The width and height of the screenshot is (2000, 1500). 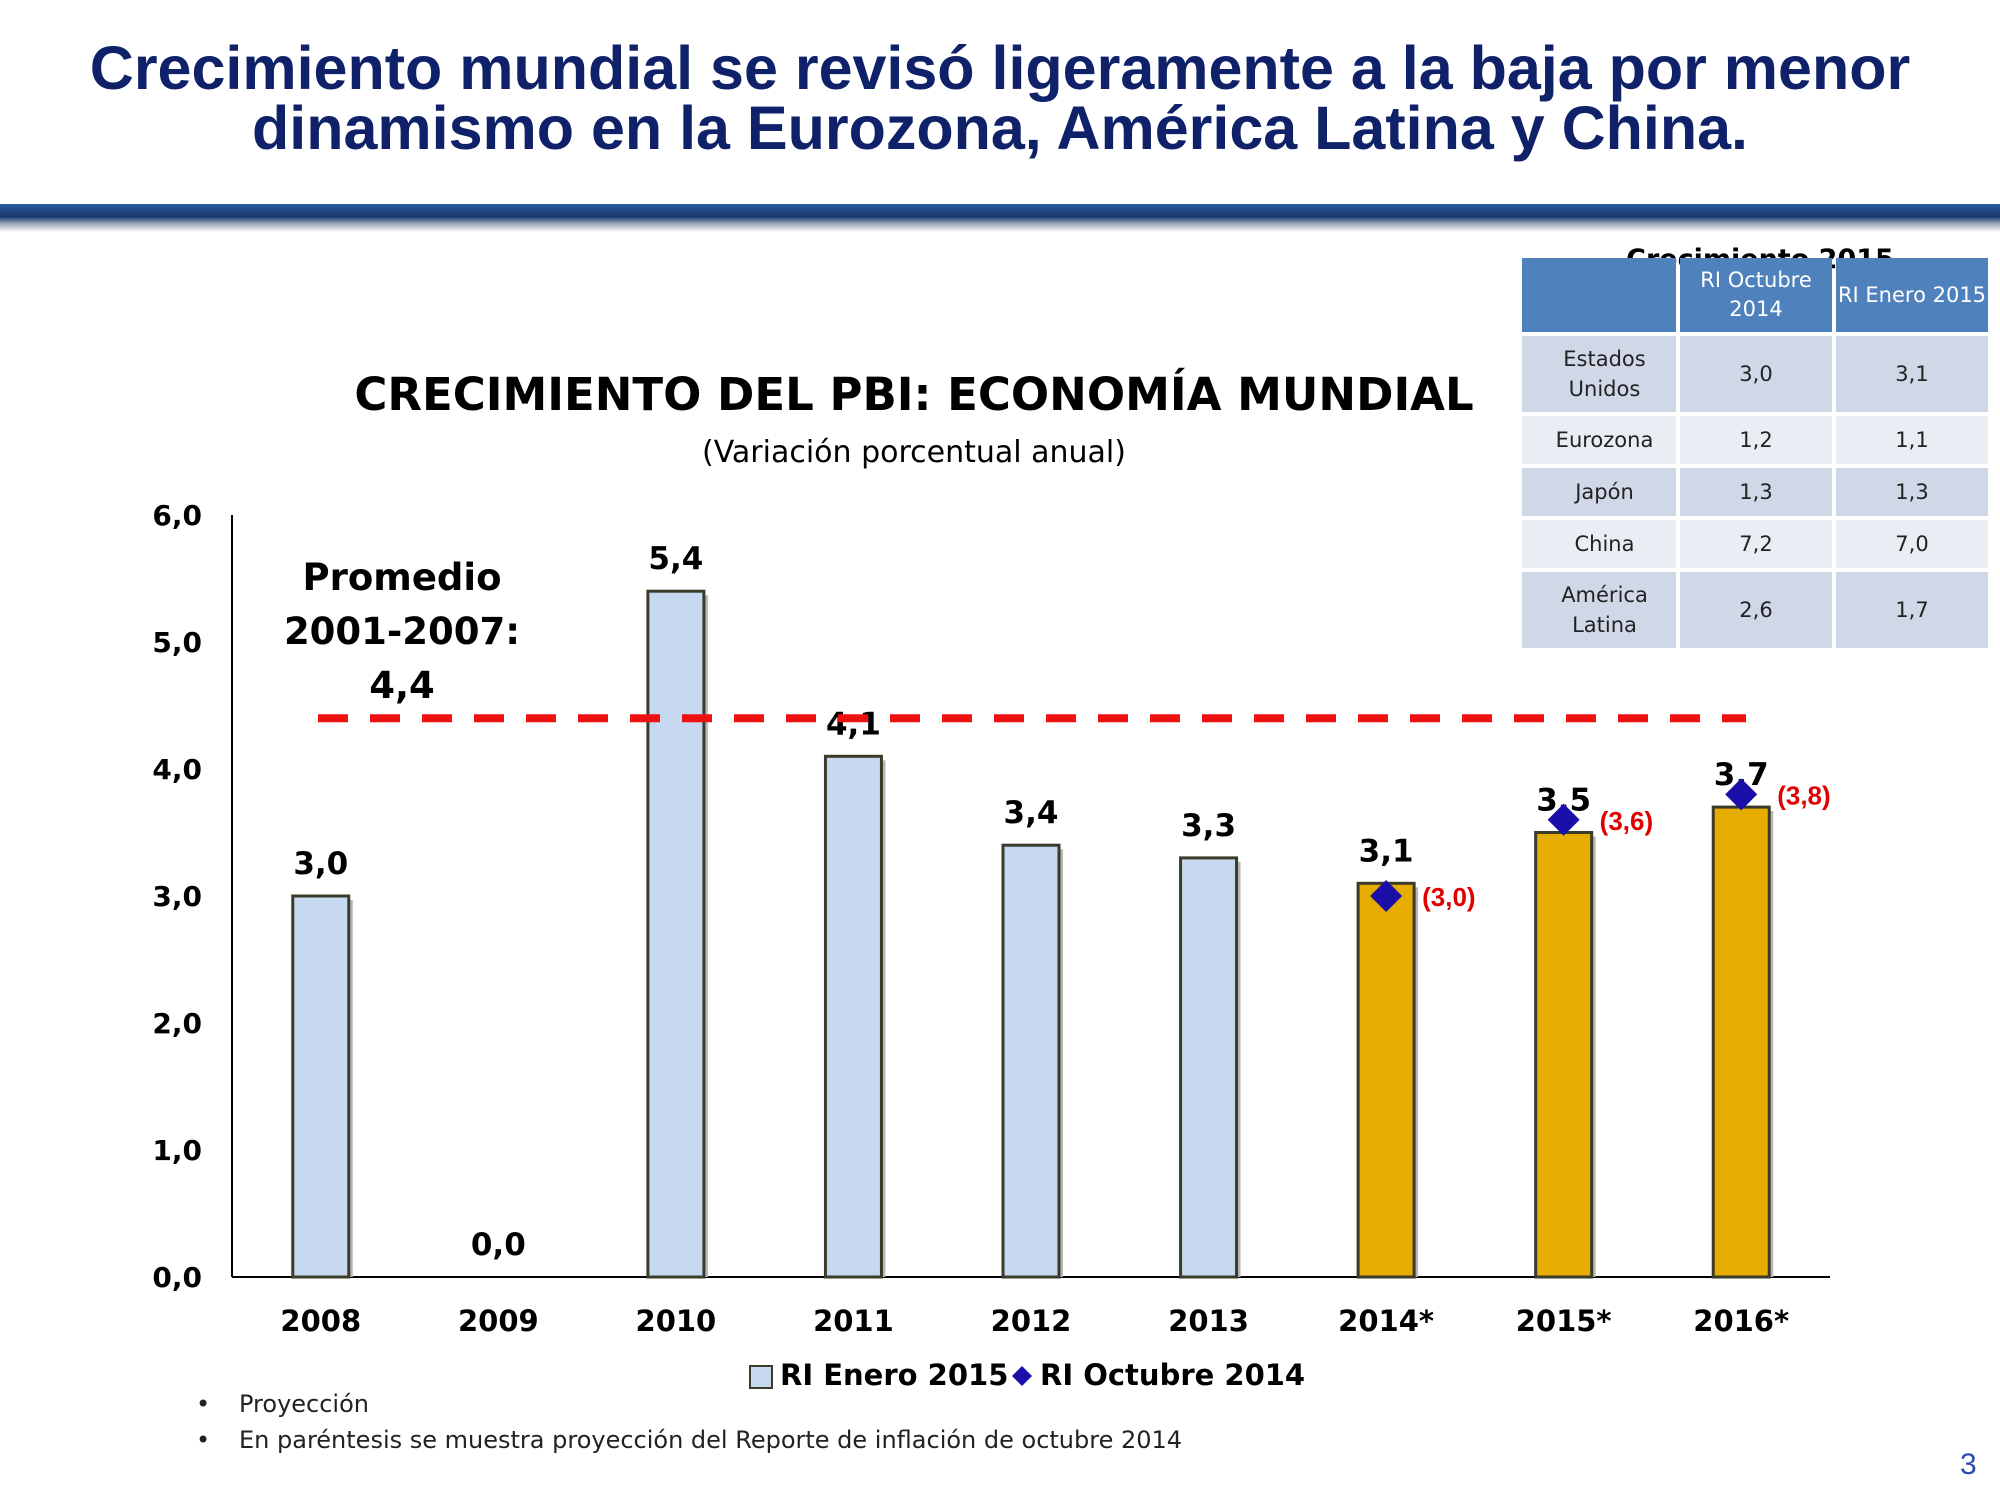 I want to click on oct-value-cell: 7,2, so click(x=1756, y=544).